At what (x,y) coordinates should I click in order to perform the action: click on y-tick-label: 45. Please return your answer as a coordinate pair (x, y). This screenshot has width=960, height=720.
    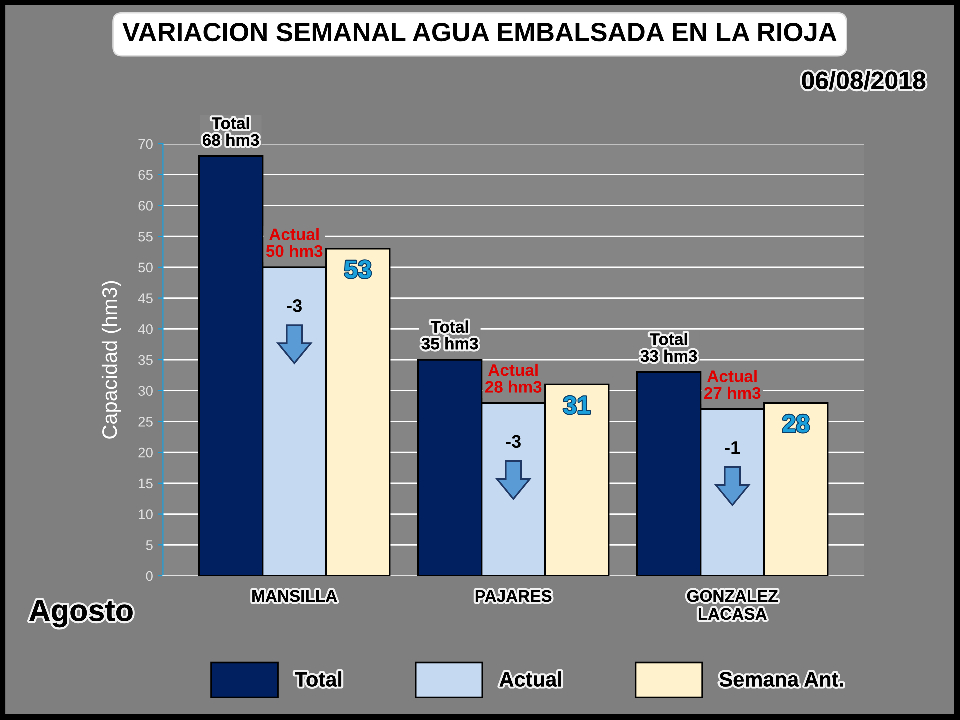
    Looking at the image, I should click on (145, 299).